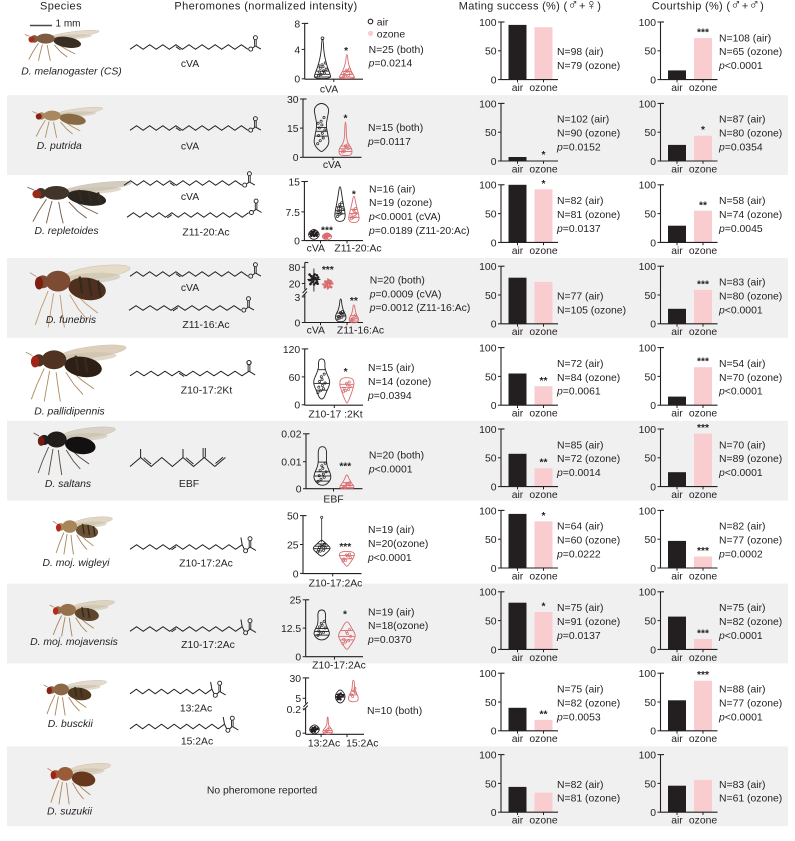 This screenshot has width=795, height=841. Describe the element at coordinates (750, 541) in the screenshot. I see `svg-text: N=77 (ozone)` at that location.